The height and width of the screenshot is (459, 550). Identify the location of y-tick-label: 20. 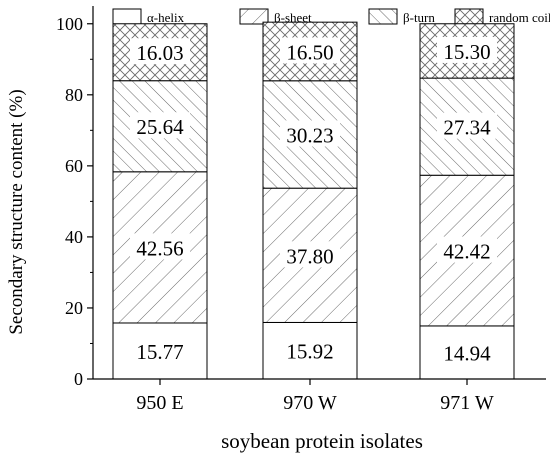
(74, 308).